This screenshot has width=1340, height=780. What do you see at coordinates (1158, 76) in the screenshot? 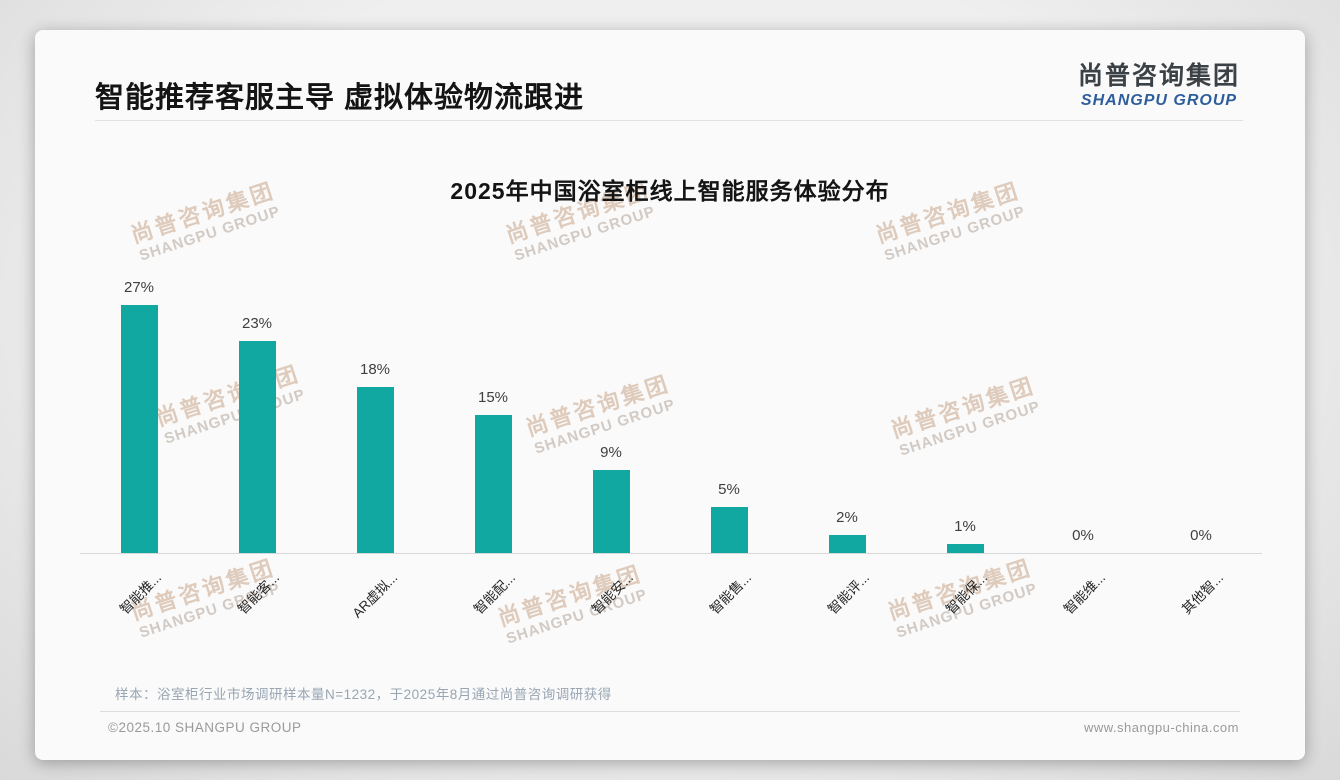
I see `company-logo-cn: 尚普咨询集团` at bounding box center [1158, 76].